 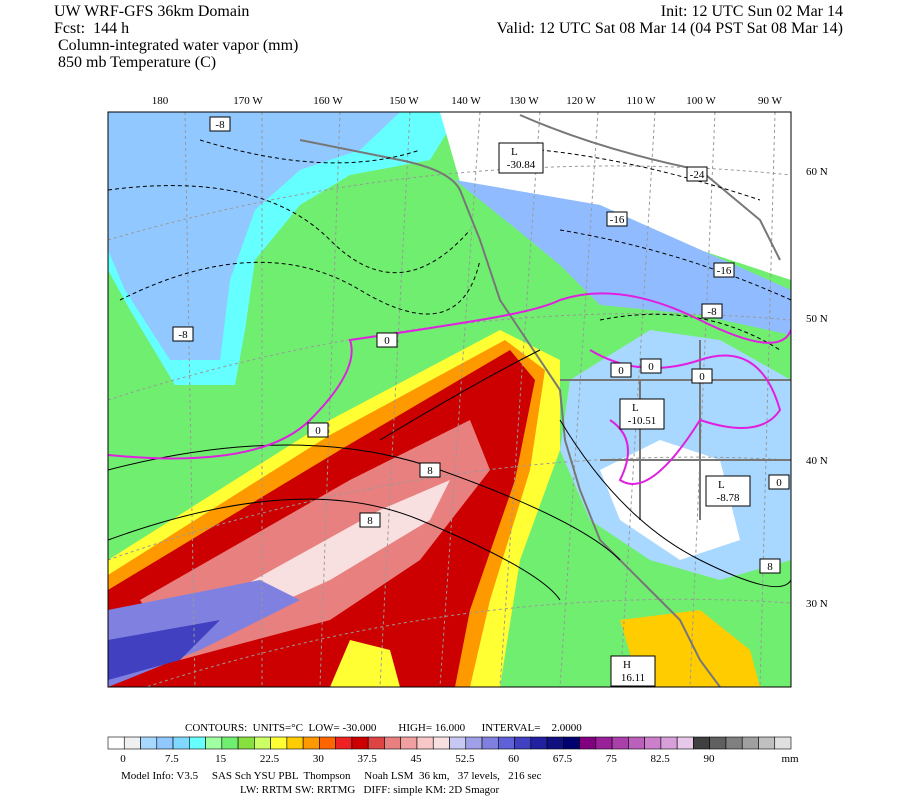 I want to click on longitude-label: 150 W, so click(x=404, y=101).